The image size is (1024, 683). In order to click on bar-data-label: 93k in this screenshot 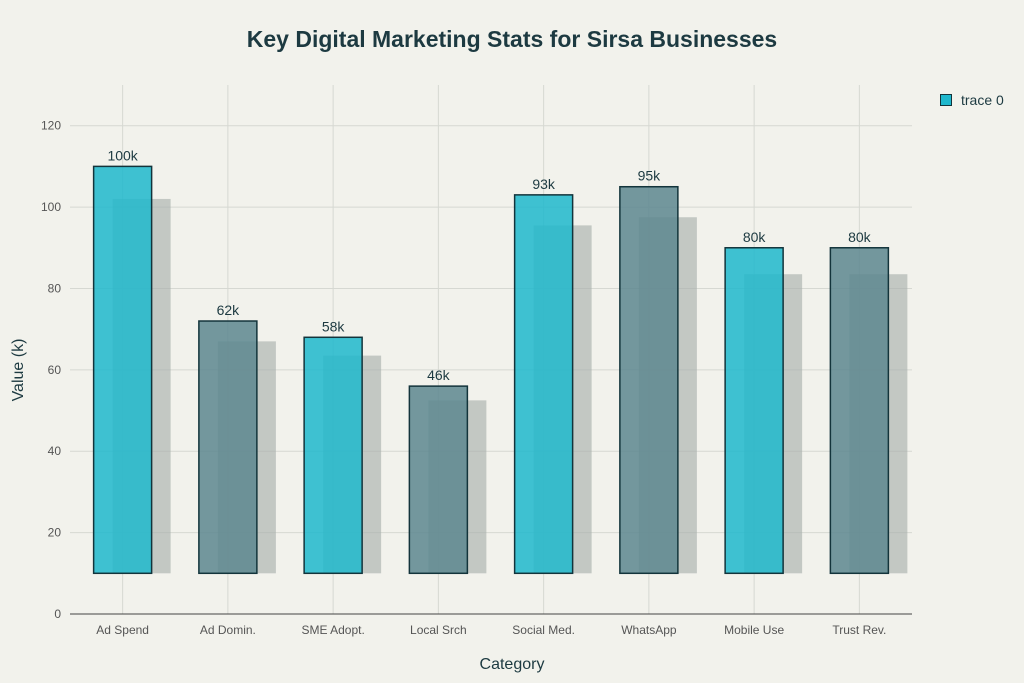, I will do `click(544, 184)`.